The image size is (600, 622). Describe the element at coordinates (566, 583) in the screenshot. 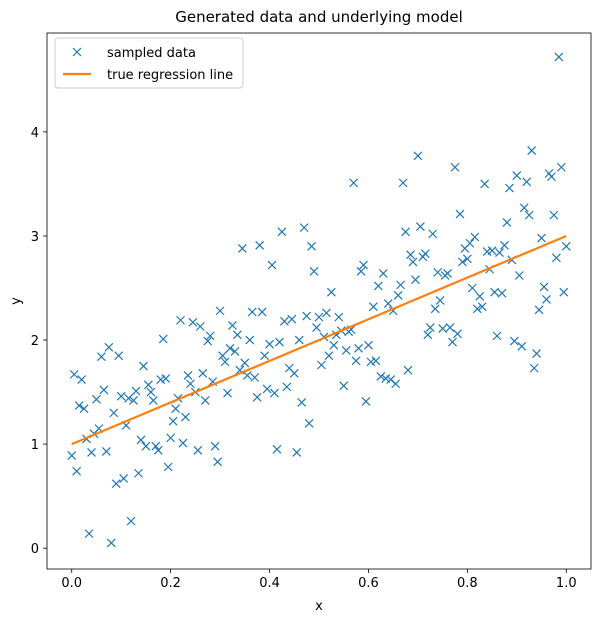

I see `x-tick-label: 1.0` at that location.